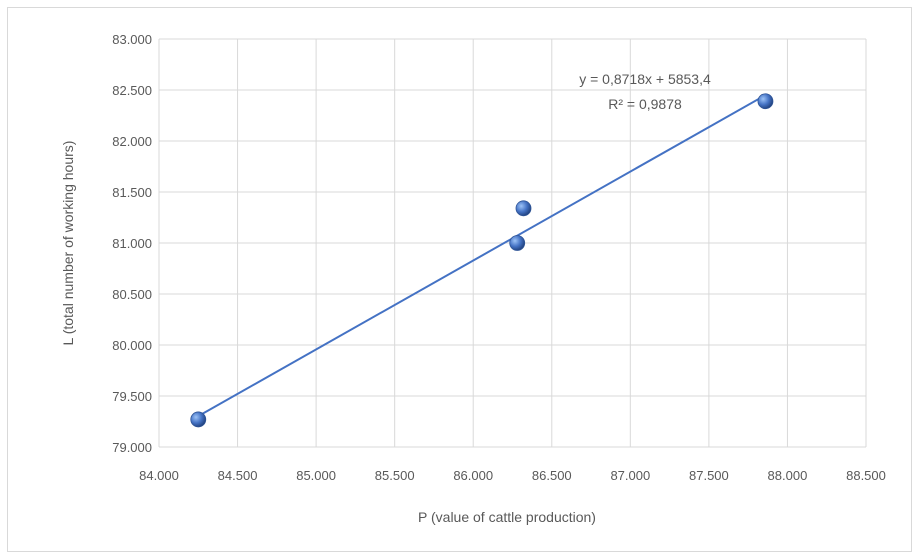  Describe the element at coordinates (132, 141) in the screenshot. I see `y-tick-label: 82.000` at that location.